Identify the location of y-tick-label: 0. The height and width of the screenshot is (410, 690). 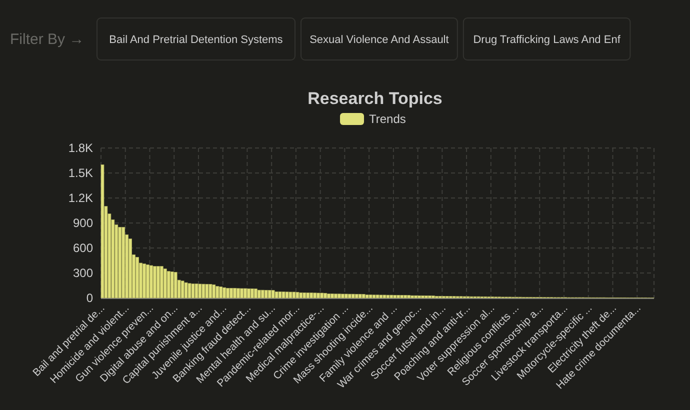
(90, 298).